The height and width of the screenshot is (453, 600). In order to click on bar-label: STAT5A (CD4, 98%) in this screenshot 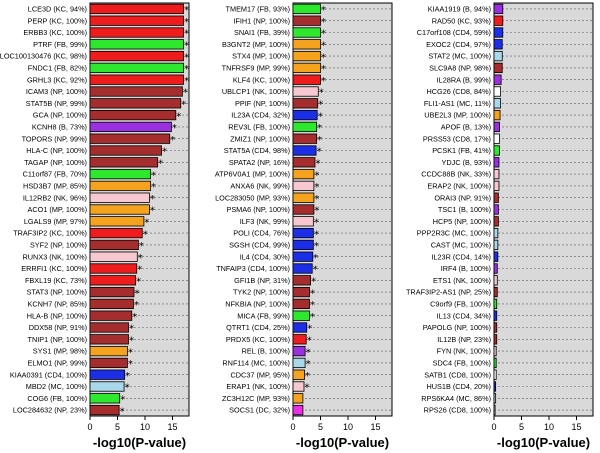, I will do `click(257, 150)`.